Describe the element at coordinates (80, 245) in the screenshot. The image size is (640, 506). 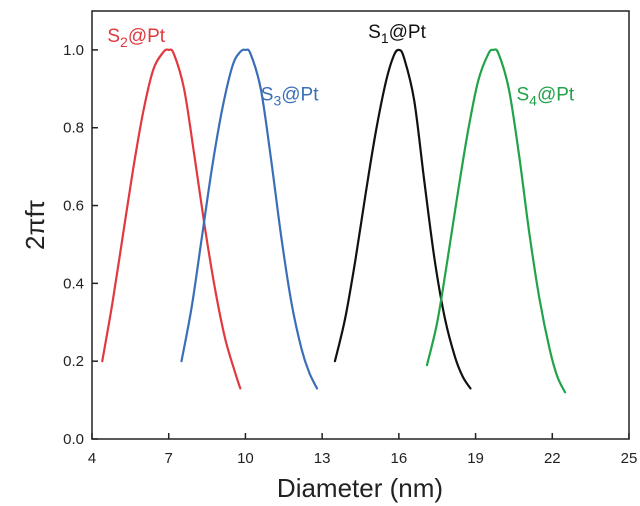
I see `y-axis-ticks: 0.0 0.2 0.4 0.6 0.8 1.0` at that location.